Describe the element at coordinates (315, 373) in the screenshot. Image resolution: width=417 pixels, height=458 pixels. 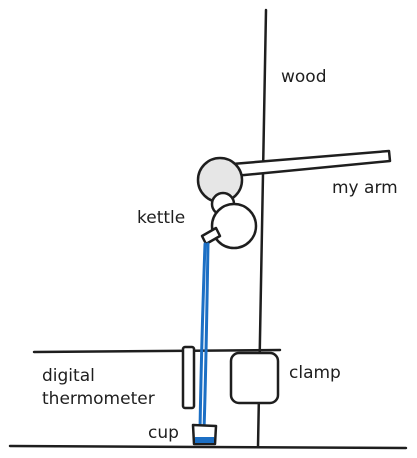
I see `label-clamp: clamp` at that location.